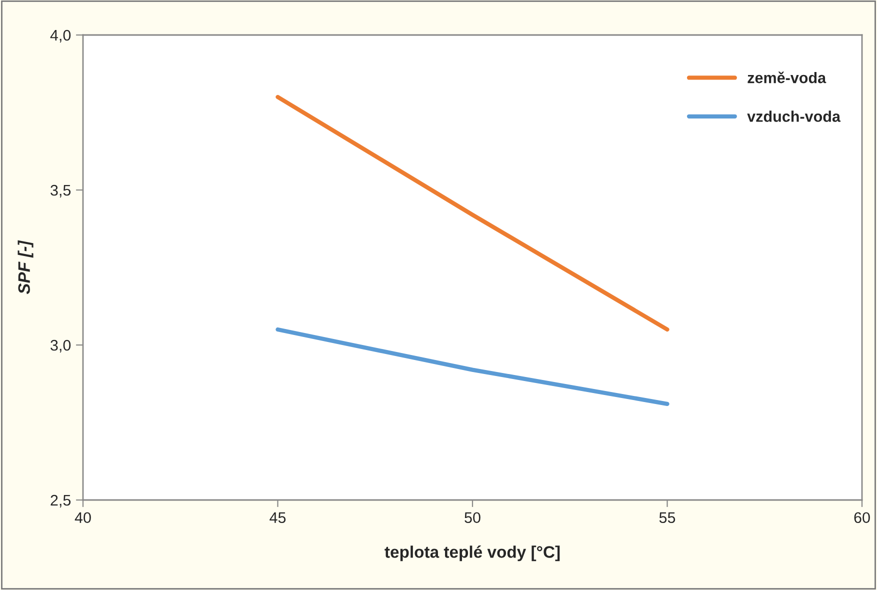 This screenshot has width=877, height=590. What do you see at coordinates (26, 267) in the screenshot?
I see `y-axis-title: SPF [-]` at bounding box center [26, 267].